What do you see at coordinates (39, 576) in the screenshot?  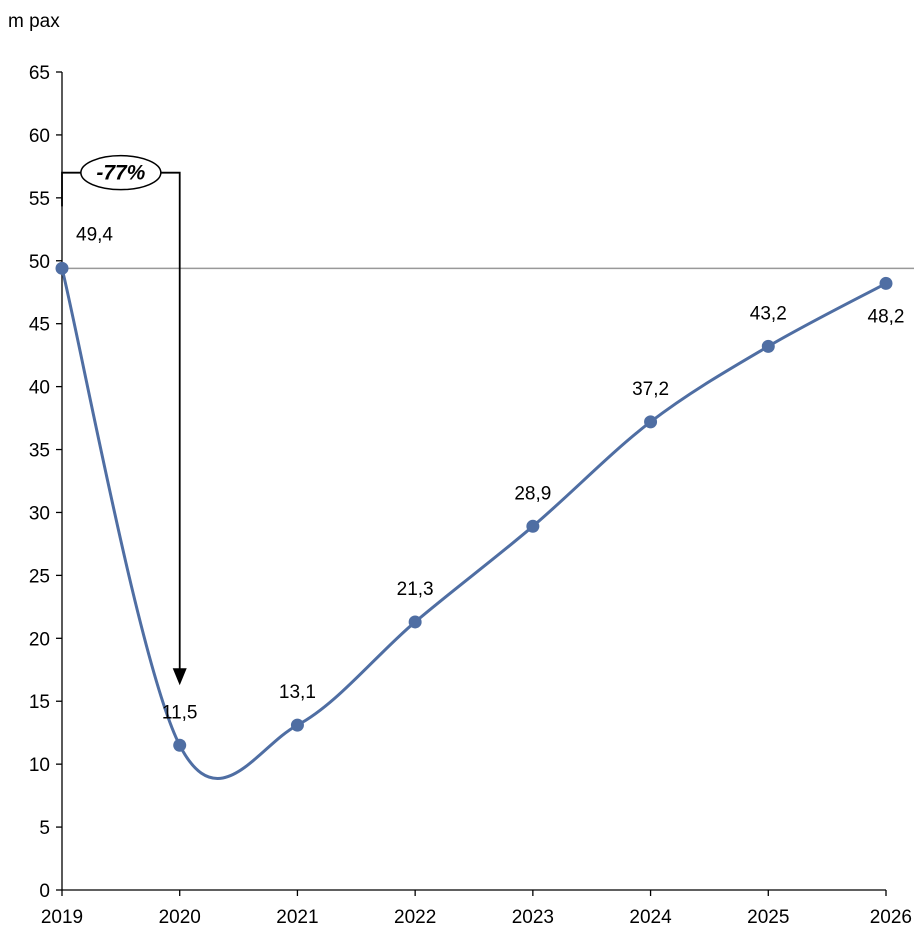 I see `y-tick-label: 25` at bounding box center [39, 576].